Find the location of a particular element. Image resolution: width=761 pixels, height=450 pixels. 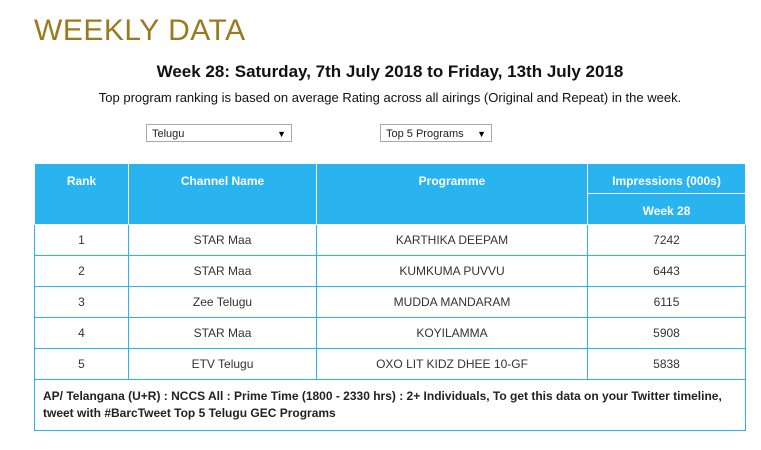

rank-cell: 2 is located at coordinates (81, 271).